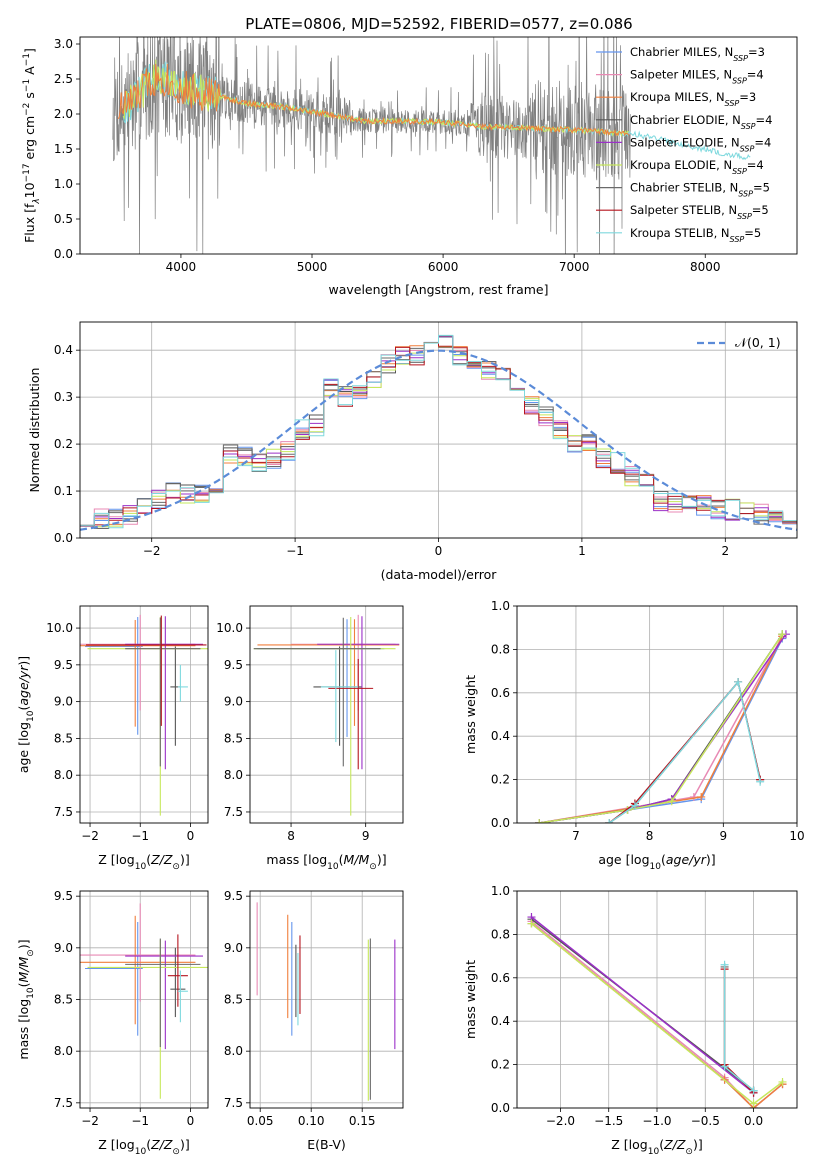 The image size is (819, 1170). What do you see at coordinates (560, 1121) in the screenshot?
I see `x-tick-label: −2.0` at bounding box center [560, 1121].